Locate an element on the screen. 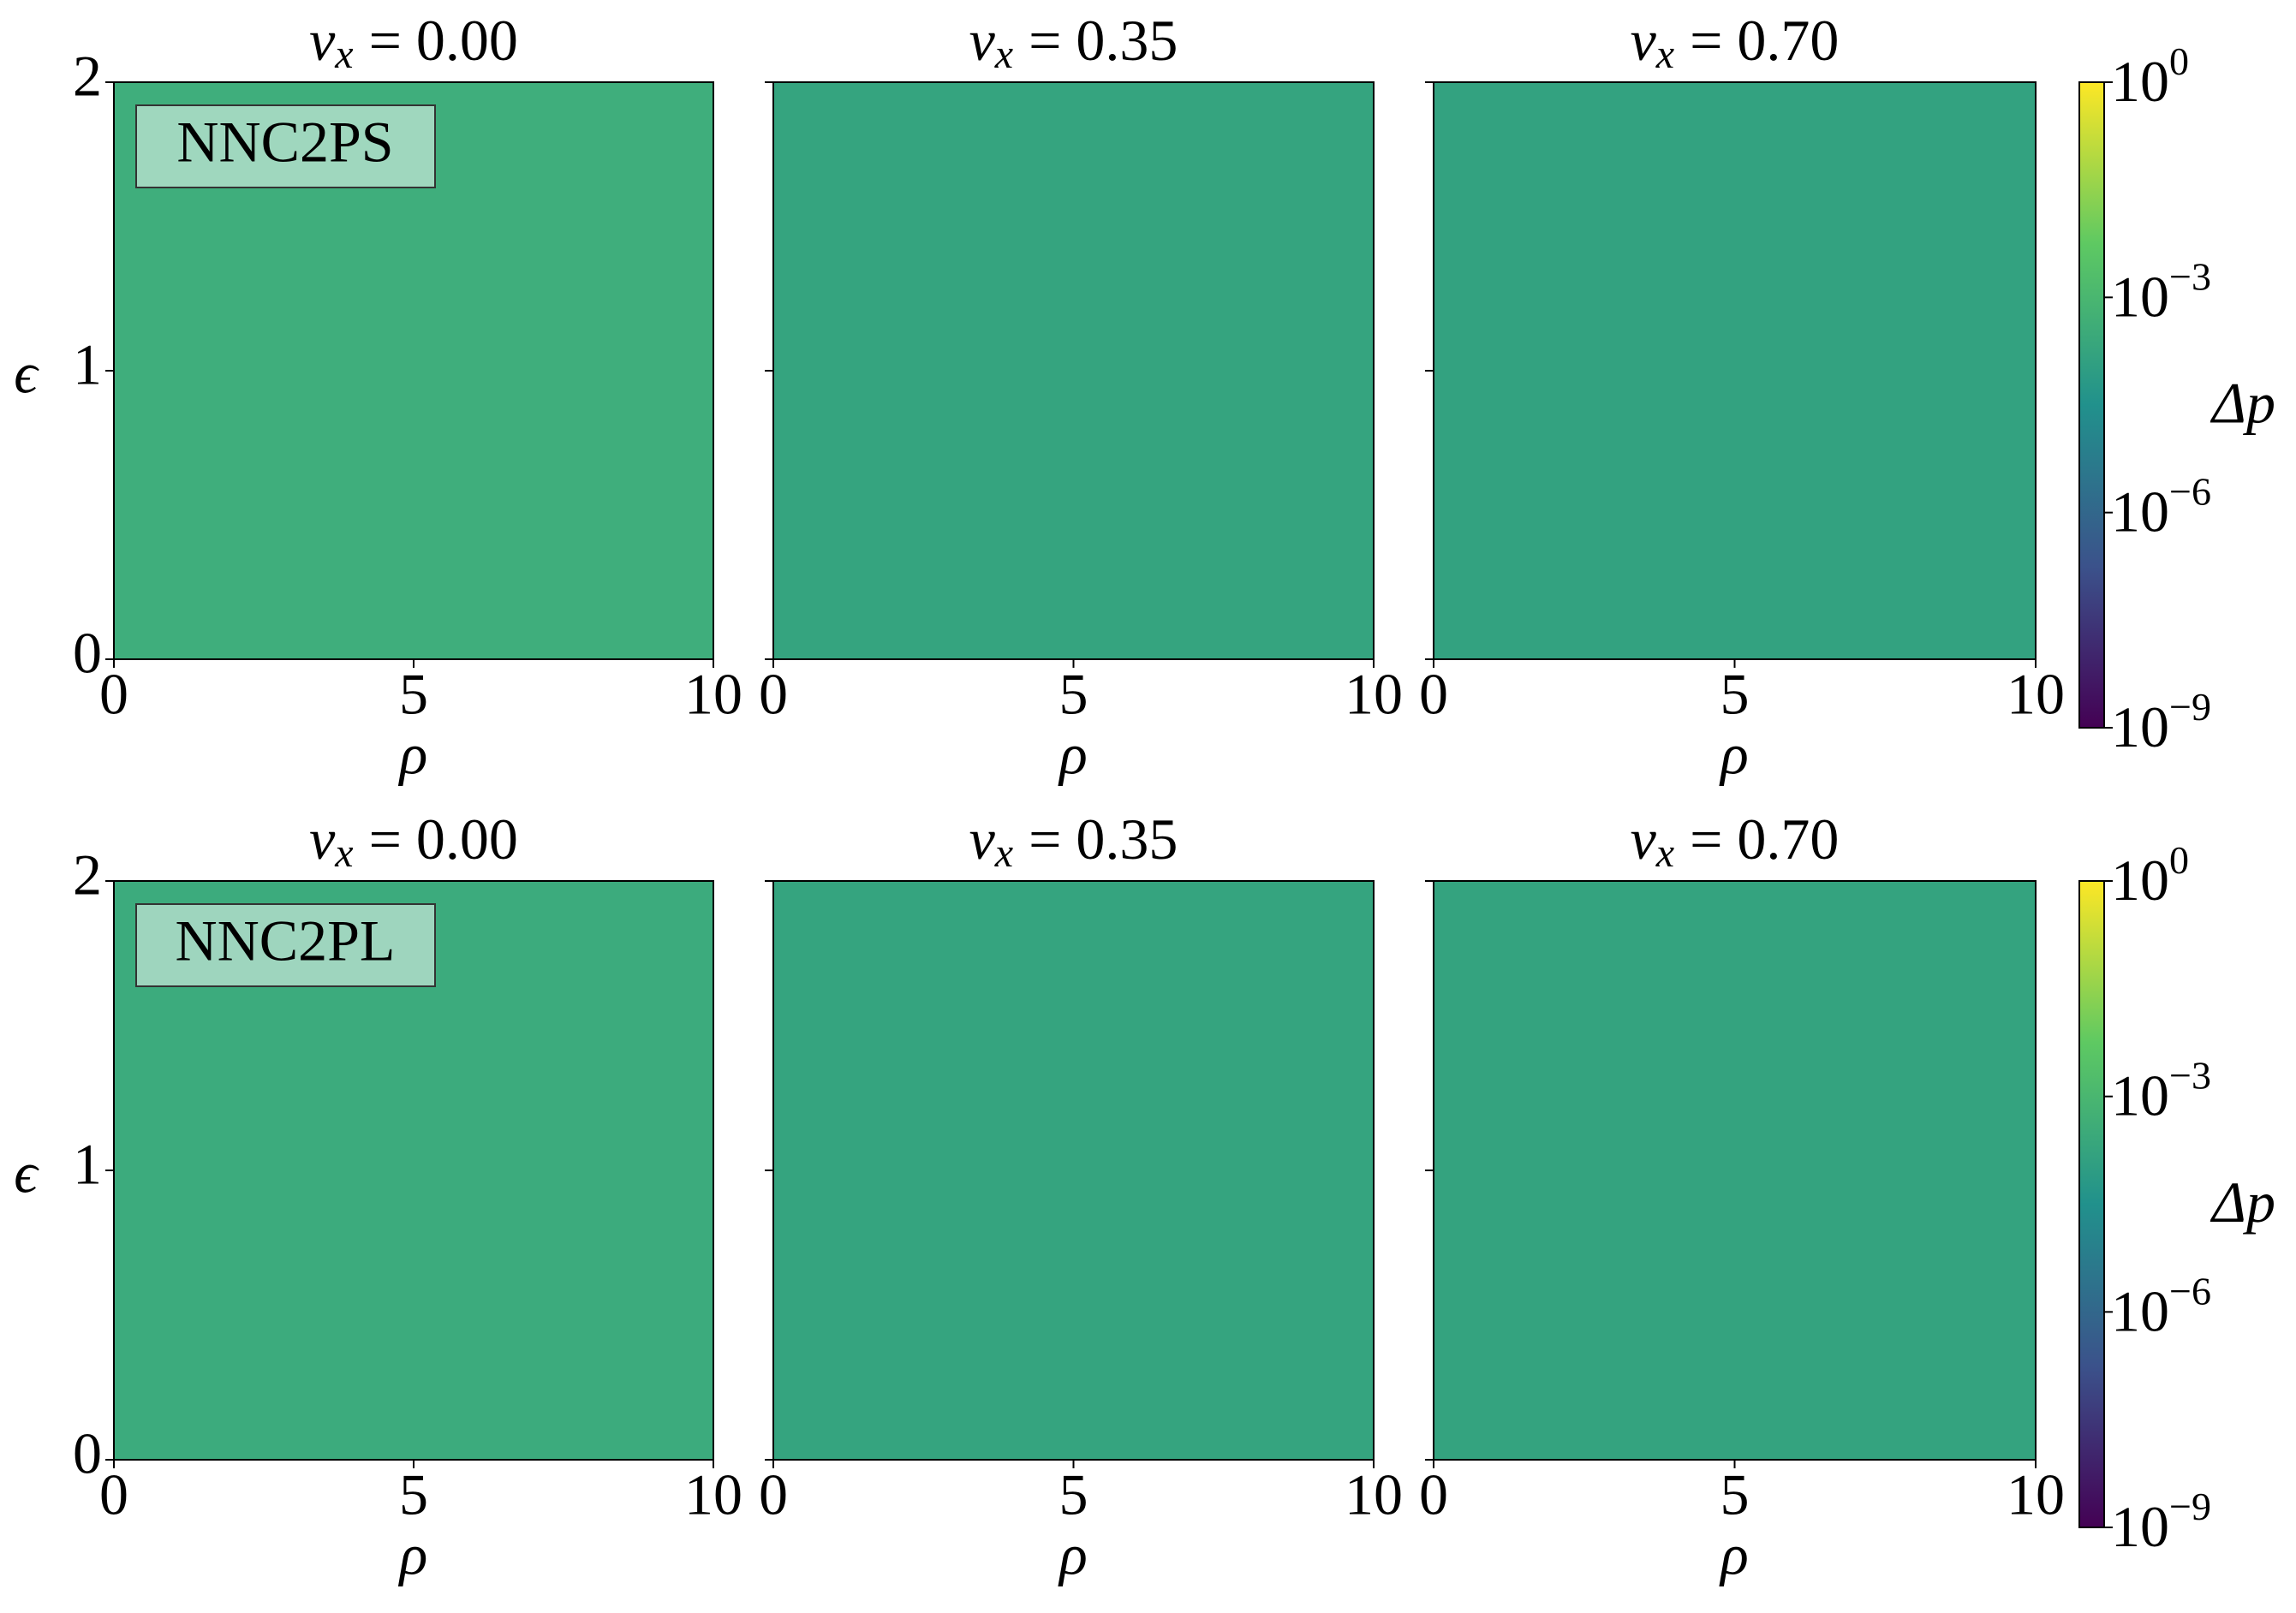  annotation: NNC2PL is located at coordinates (286, 940).